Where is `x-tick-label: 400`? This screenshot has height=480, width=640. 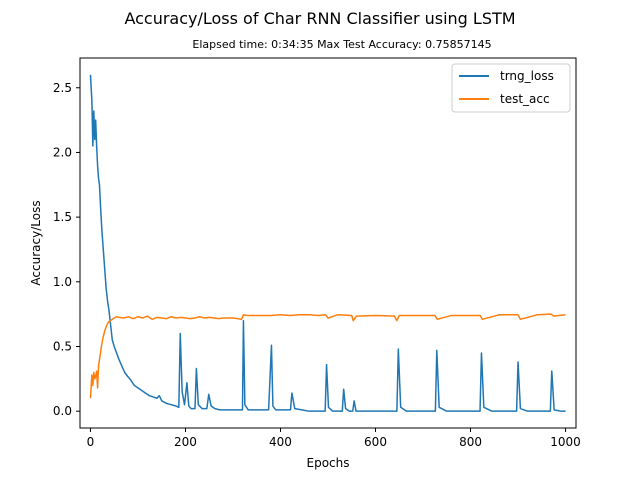
x-tick-label: 400 is located at coordinates (280, 442).